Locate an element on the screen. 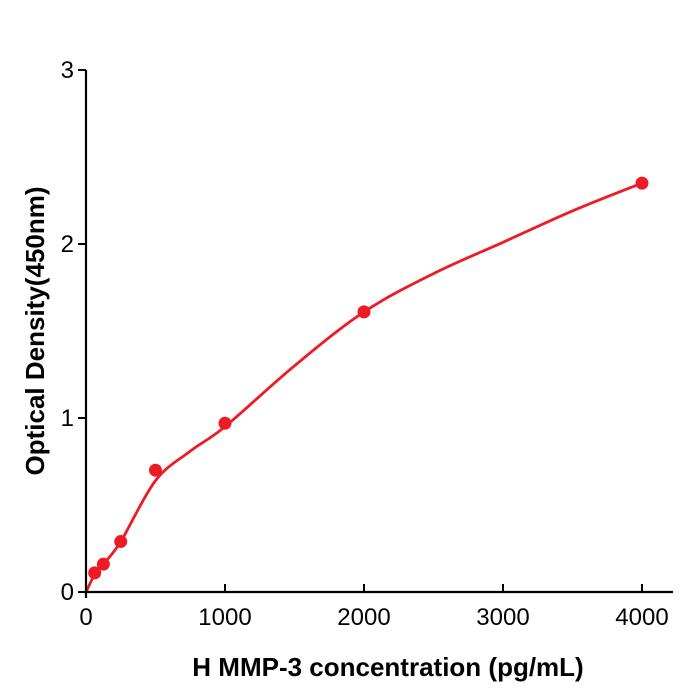 Image resolution: width=700 pixels, height=700 pixels. x-tick-label: 2000 is located at coordinates (363, 617).